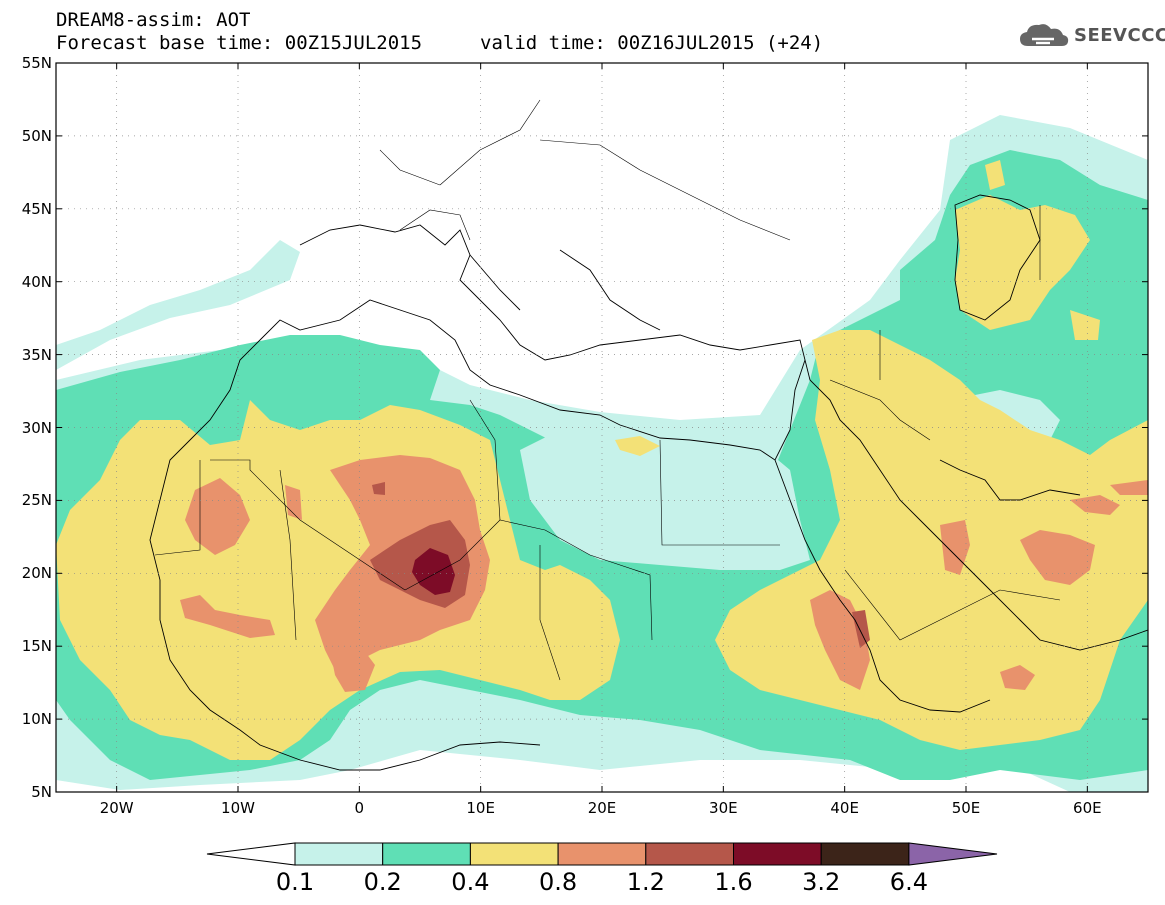 The height and width of the screenshot is (905, 1165). Describe the element at coordinates (36, 354) in the screenshot. I see `lat-label: 35N` at that location.